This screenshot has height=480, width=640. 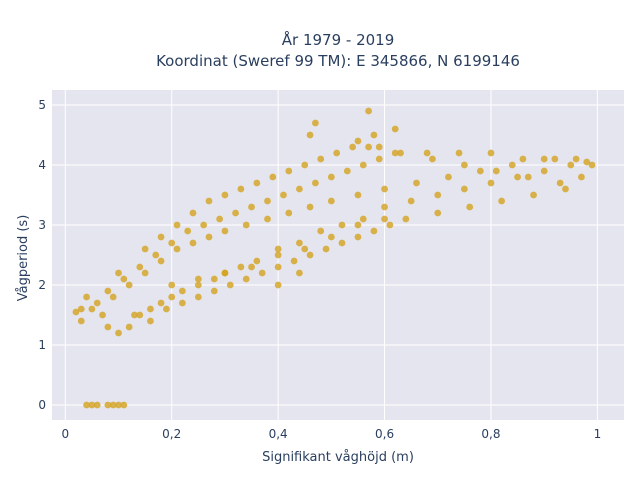 What do you see at coordinates (598, 434) in the screenshot?
I see `x-tick-label: 1` at bounding box center [598, 434].